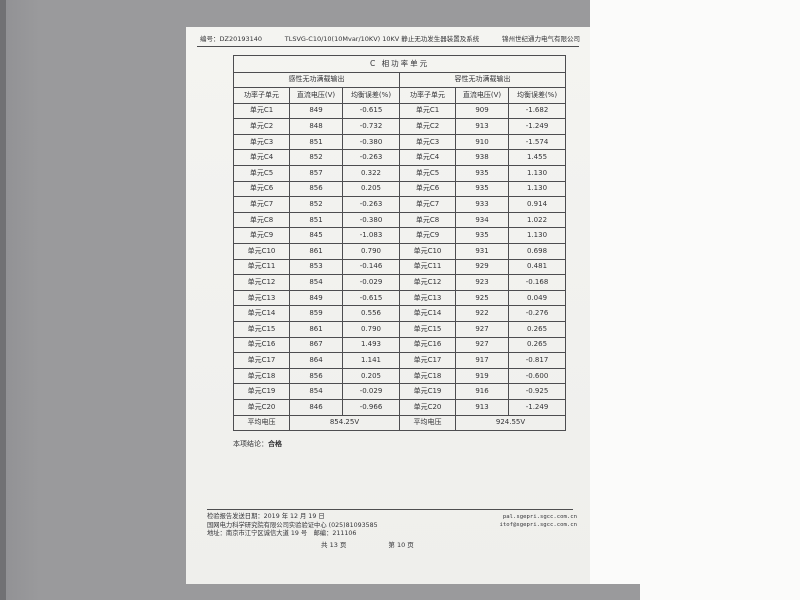 This screenshot has width=800, height=600. Describe the element at coordinates (537, 267) in the screenshot. I see `balance-error-cell: 0.481` at that location.